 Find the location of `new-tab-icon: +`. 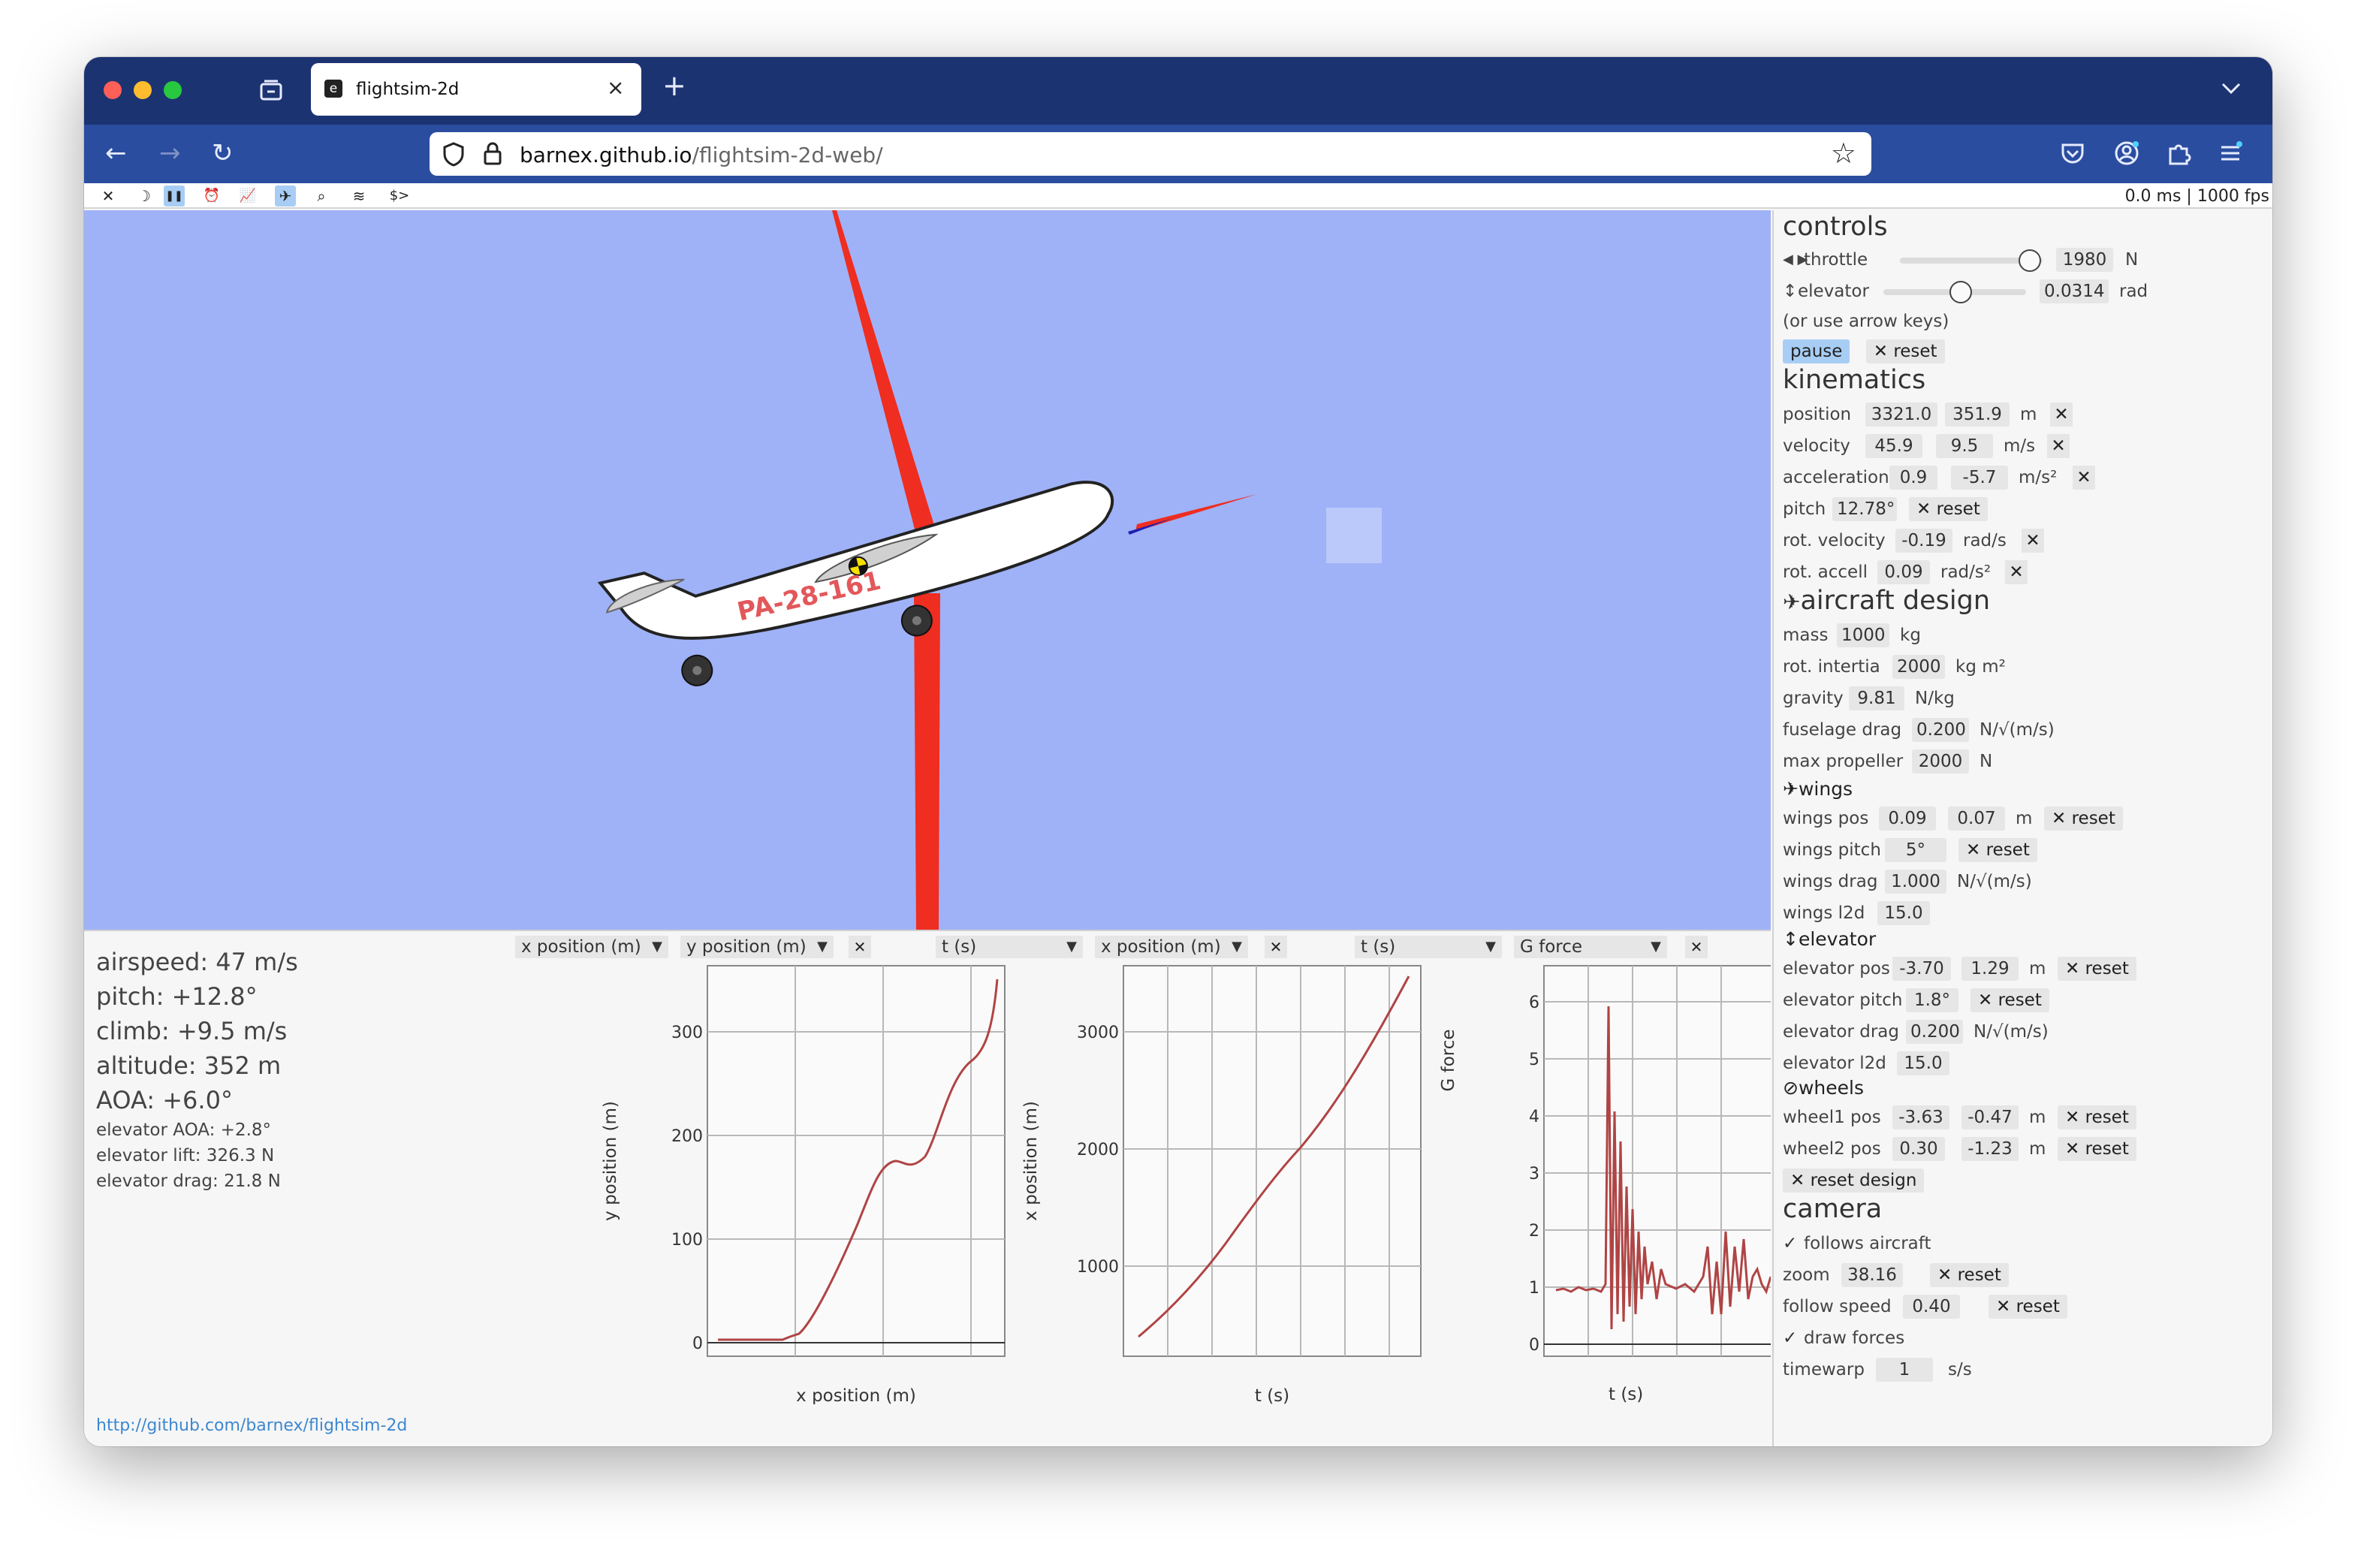

new-tab-icon: + is located at coordinates (674, 85).